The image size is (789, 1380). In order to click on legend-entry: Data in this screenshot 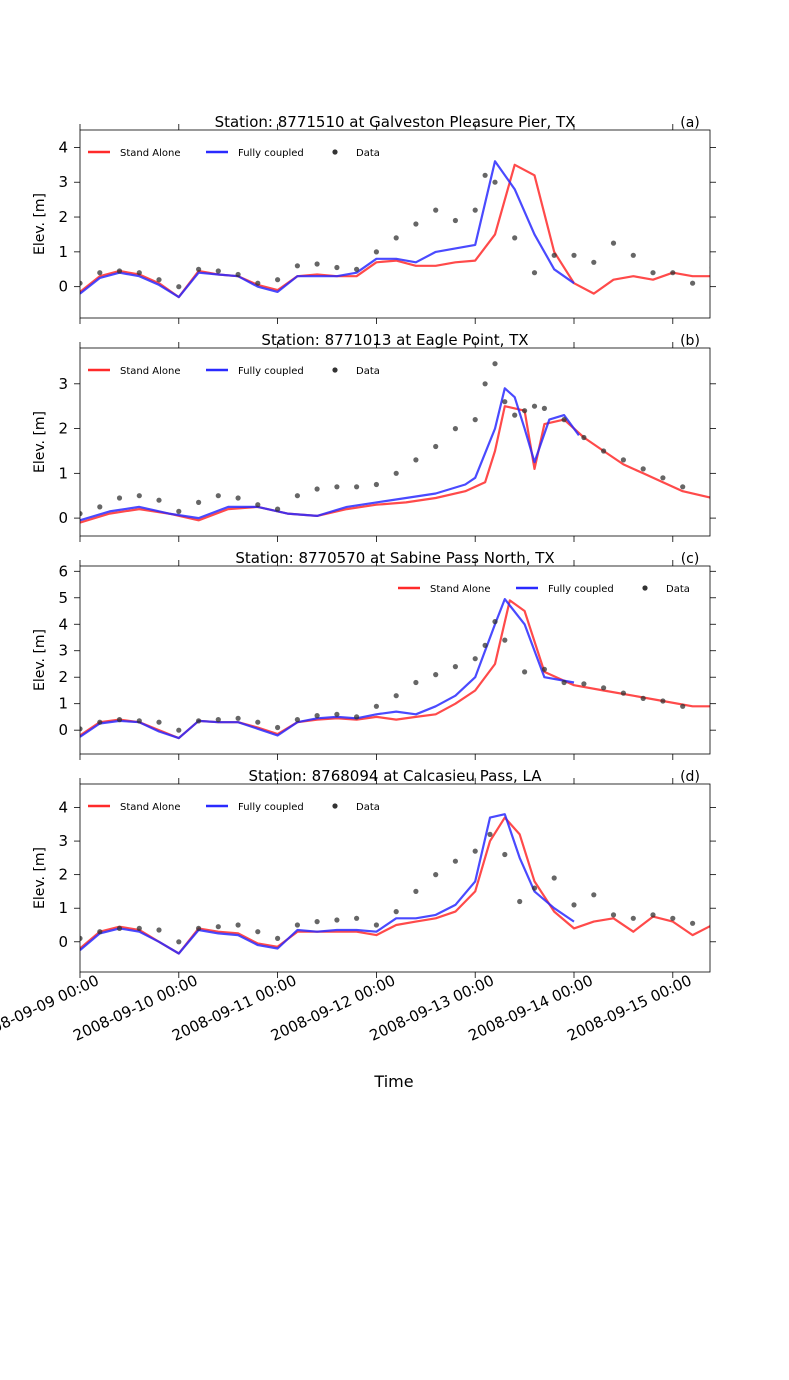, I will do `click(356, 153)`.